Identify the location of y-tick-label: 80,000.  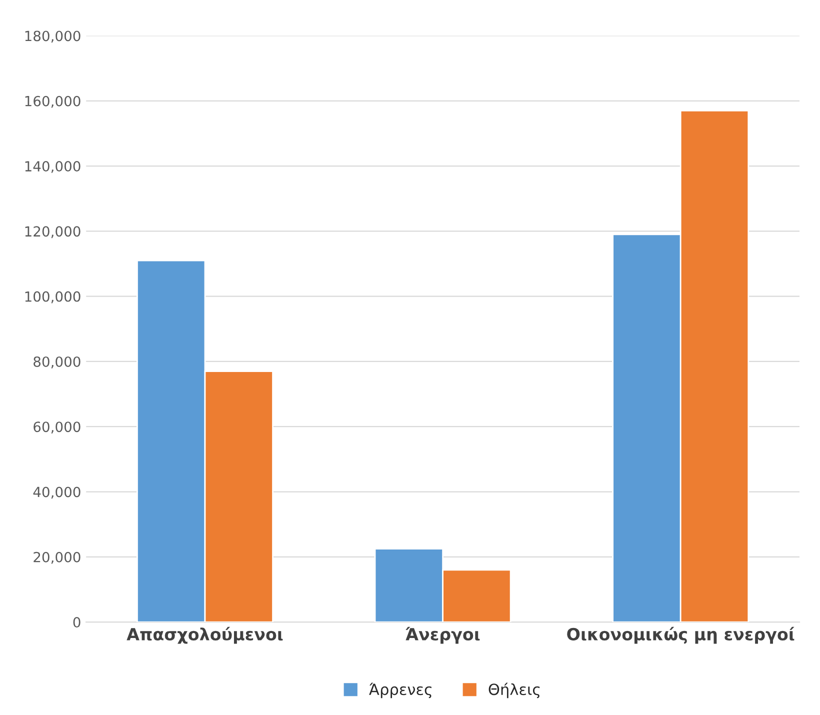
(57, 362).